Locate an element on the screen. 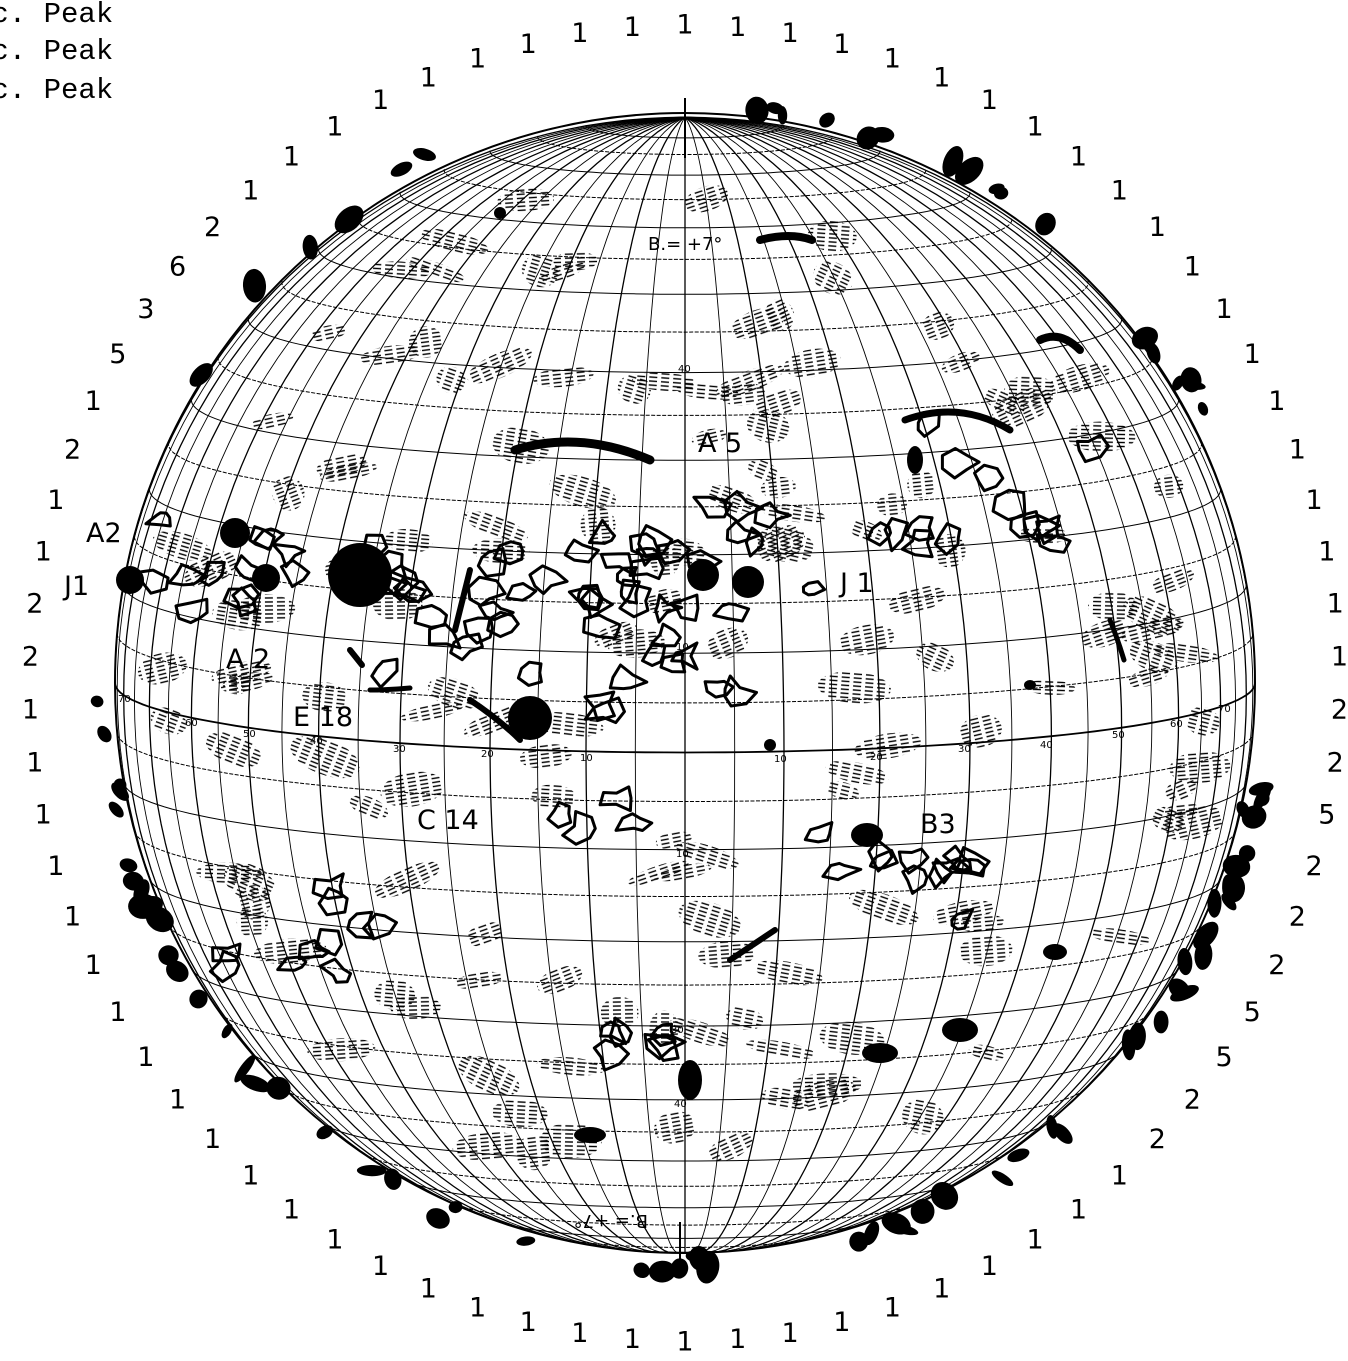  tick-label: 50 is located at coordinates (249, 734).